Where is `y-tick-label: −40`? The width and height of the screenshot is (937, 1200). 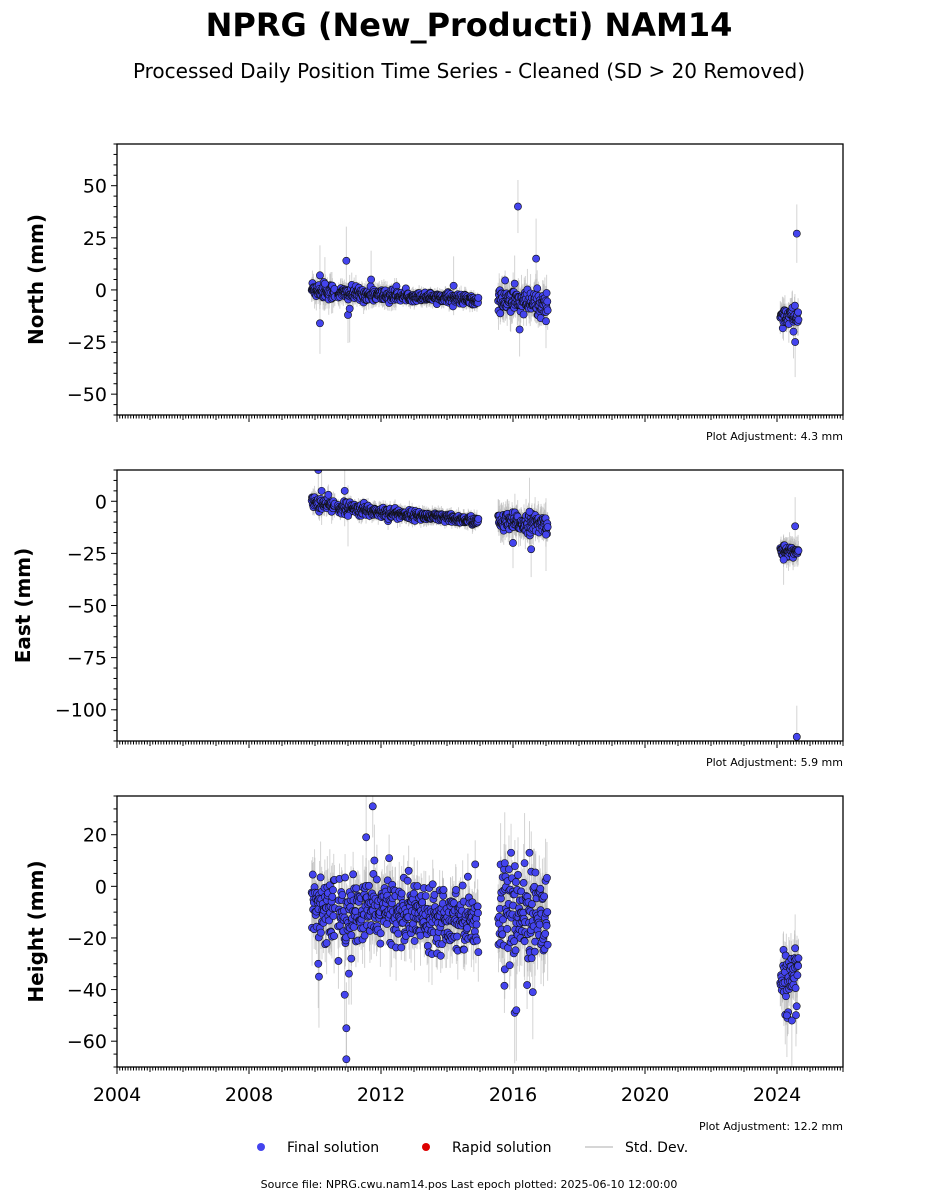
y-tick-label: −40 is located at coordinates (87, 991).